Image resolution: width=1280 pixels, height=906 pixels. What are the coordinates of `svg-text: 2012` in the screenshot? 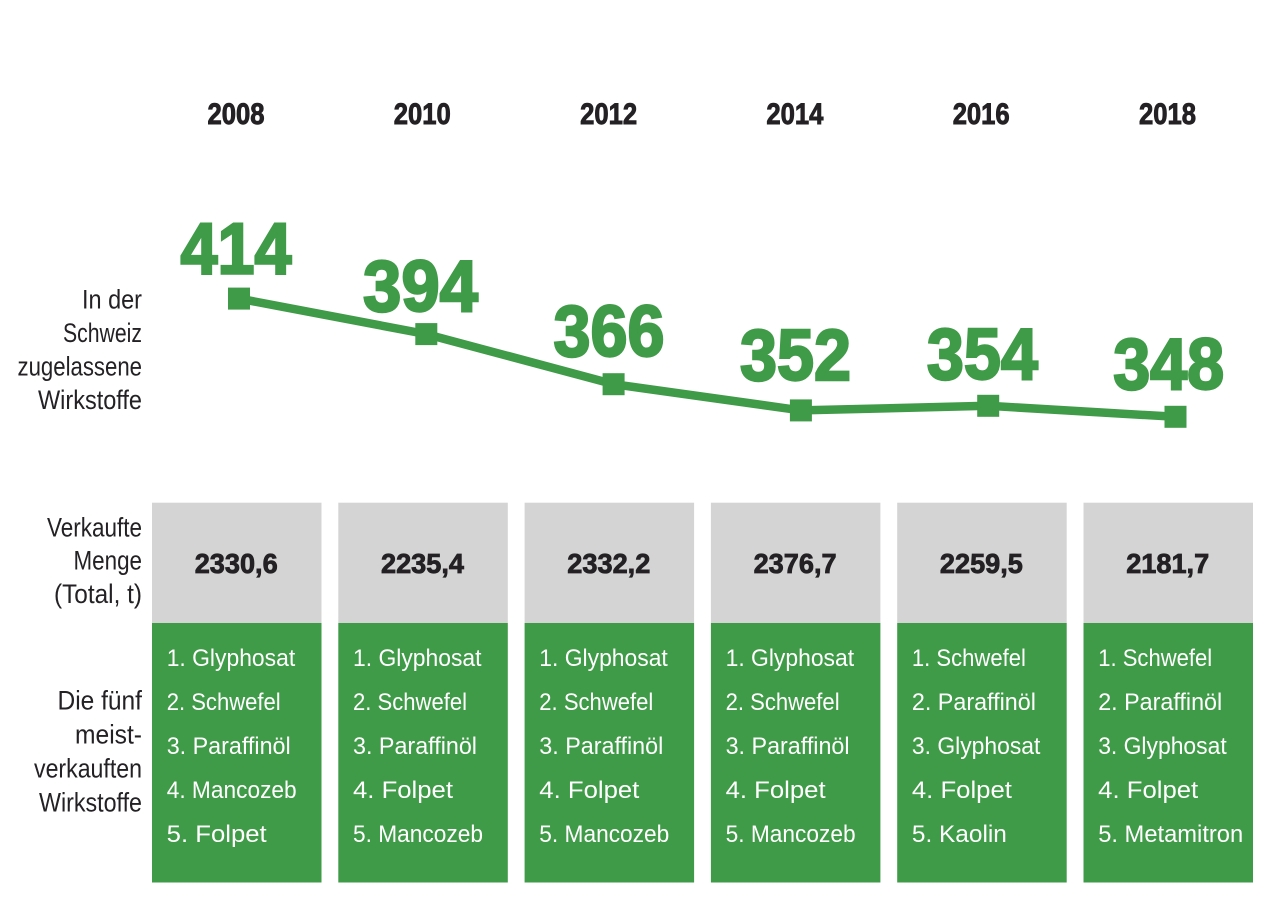 It's located at (608, 114).